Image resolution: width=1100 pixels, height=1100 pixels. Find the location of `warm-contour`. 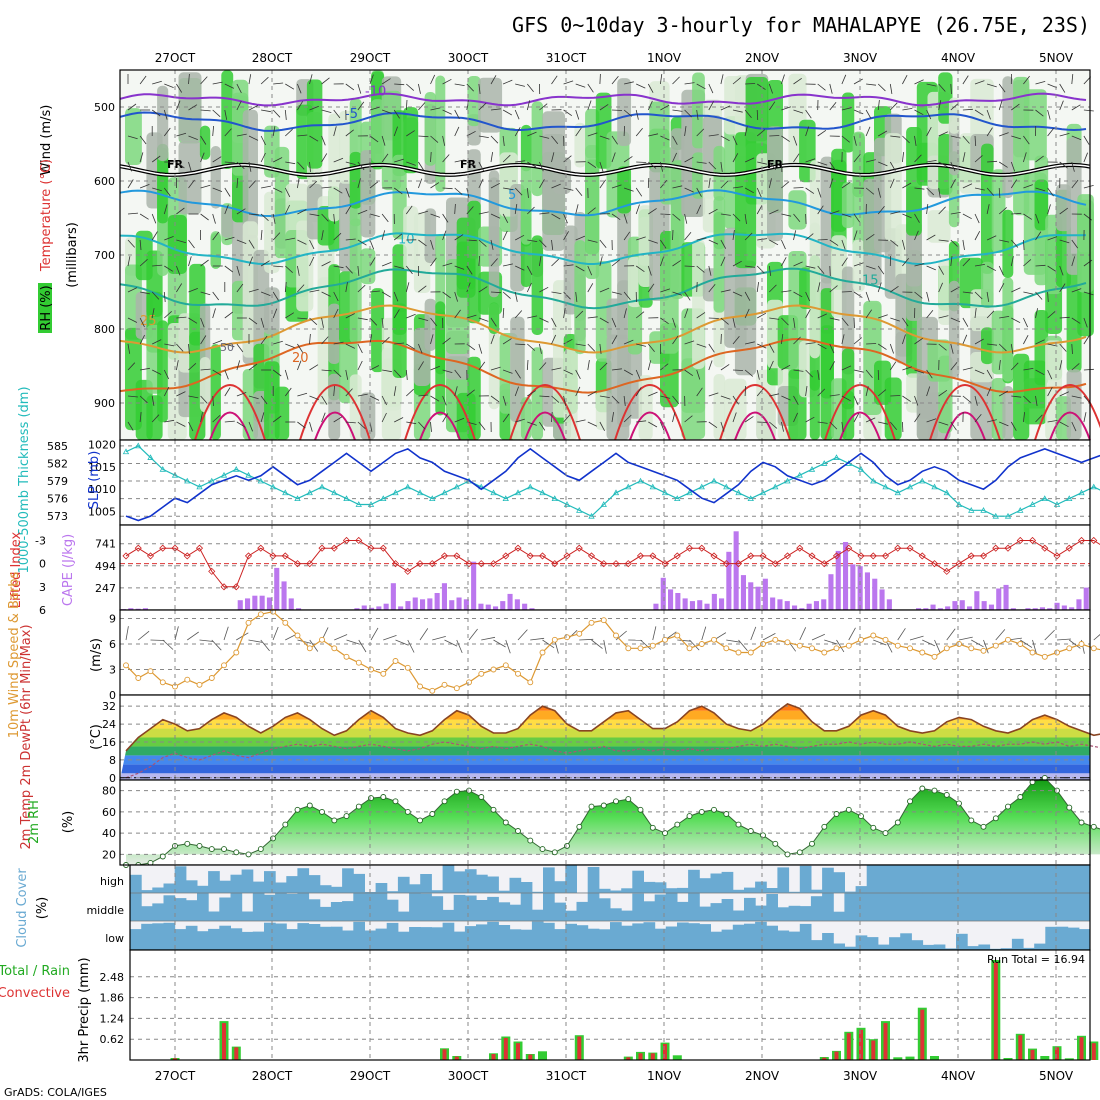

warm-contour is located at coordinates (965, 412).